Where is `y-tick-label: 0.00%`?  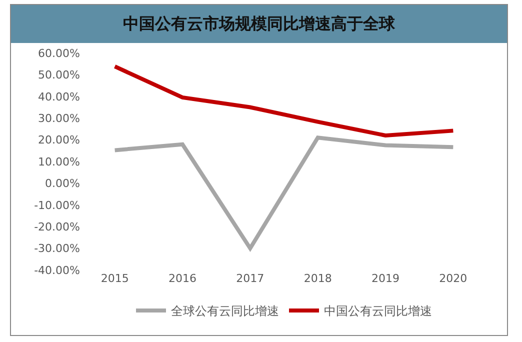 y-tick-label: 0.00% is located at coordinates (62, 183).